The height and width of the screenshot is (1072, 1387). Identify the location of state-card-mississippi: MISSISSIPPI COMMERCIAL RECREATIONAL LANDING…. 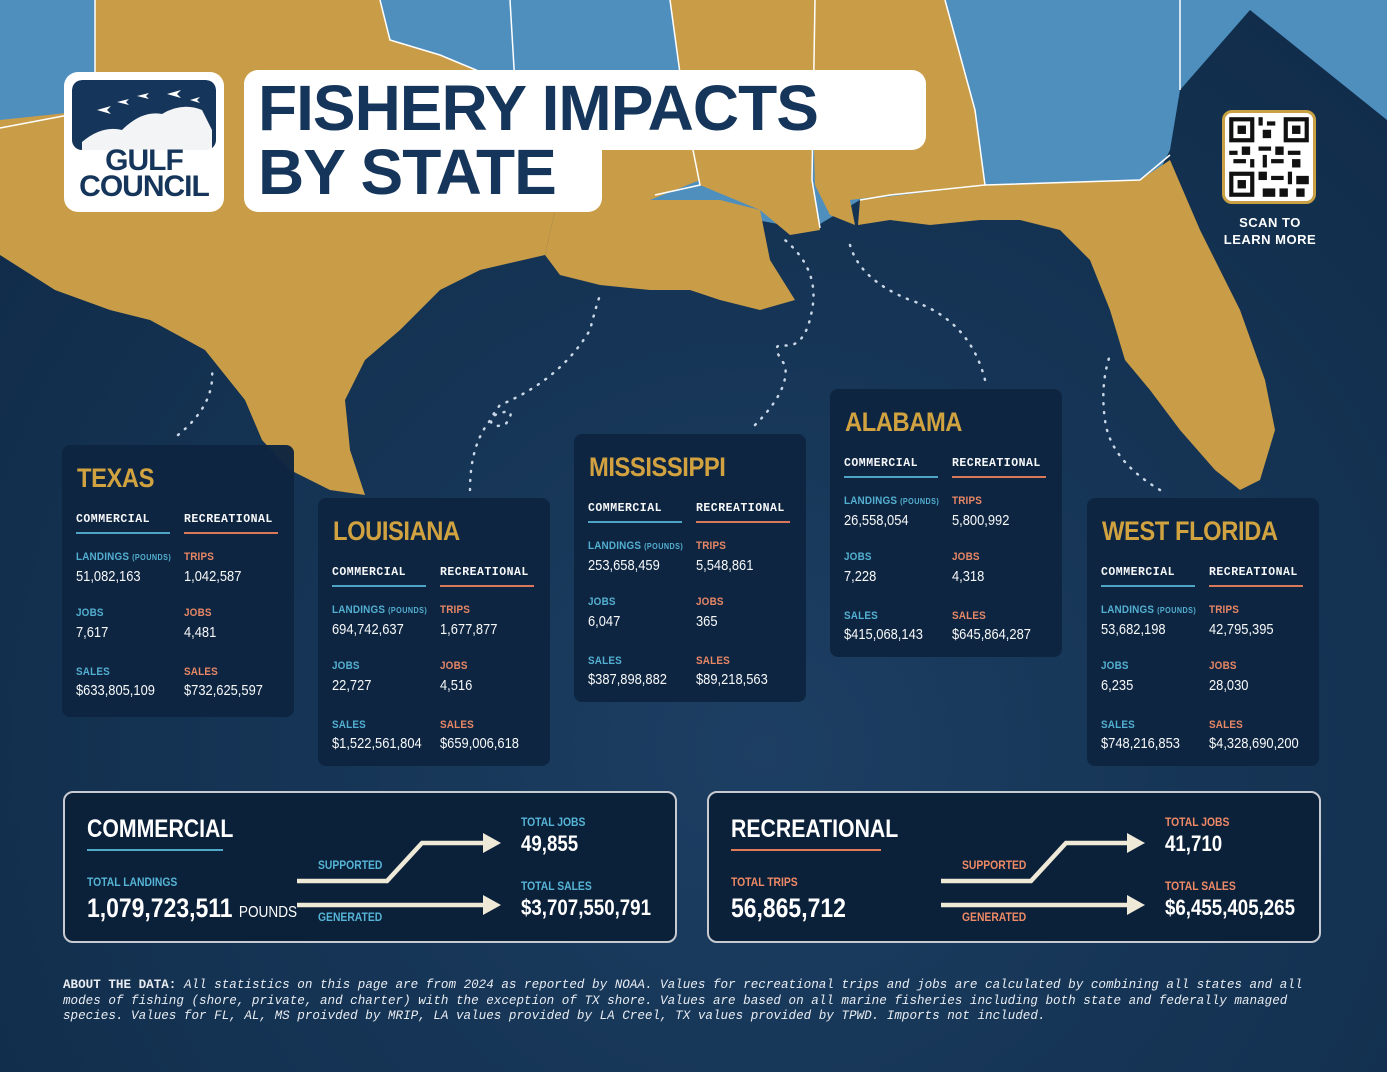
(690, 568).